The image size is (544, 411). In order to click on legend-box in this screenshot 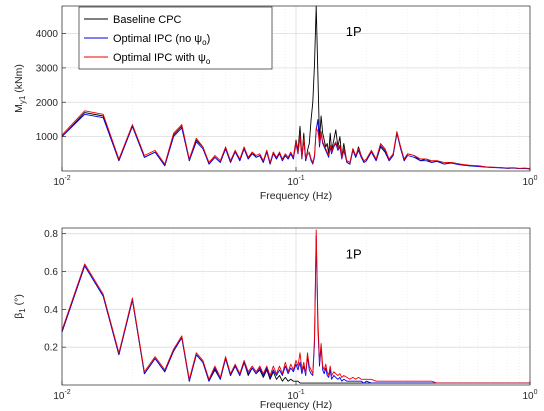, I will do `click(175, 38)`.